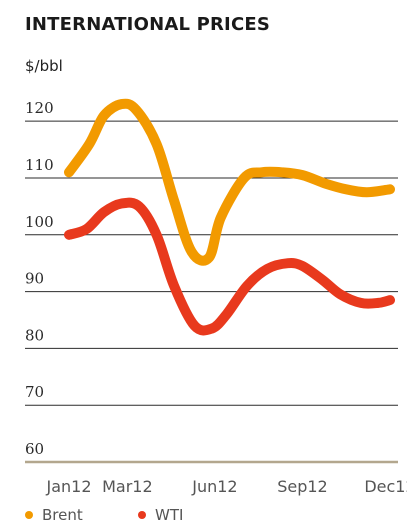  What do you see at coordinates (302, 486) in the screenshot?
I see `x-tick-label: Sep12` at bounding box center [302, 486].